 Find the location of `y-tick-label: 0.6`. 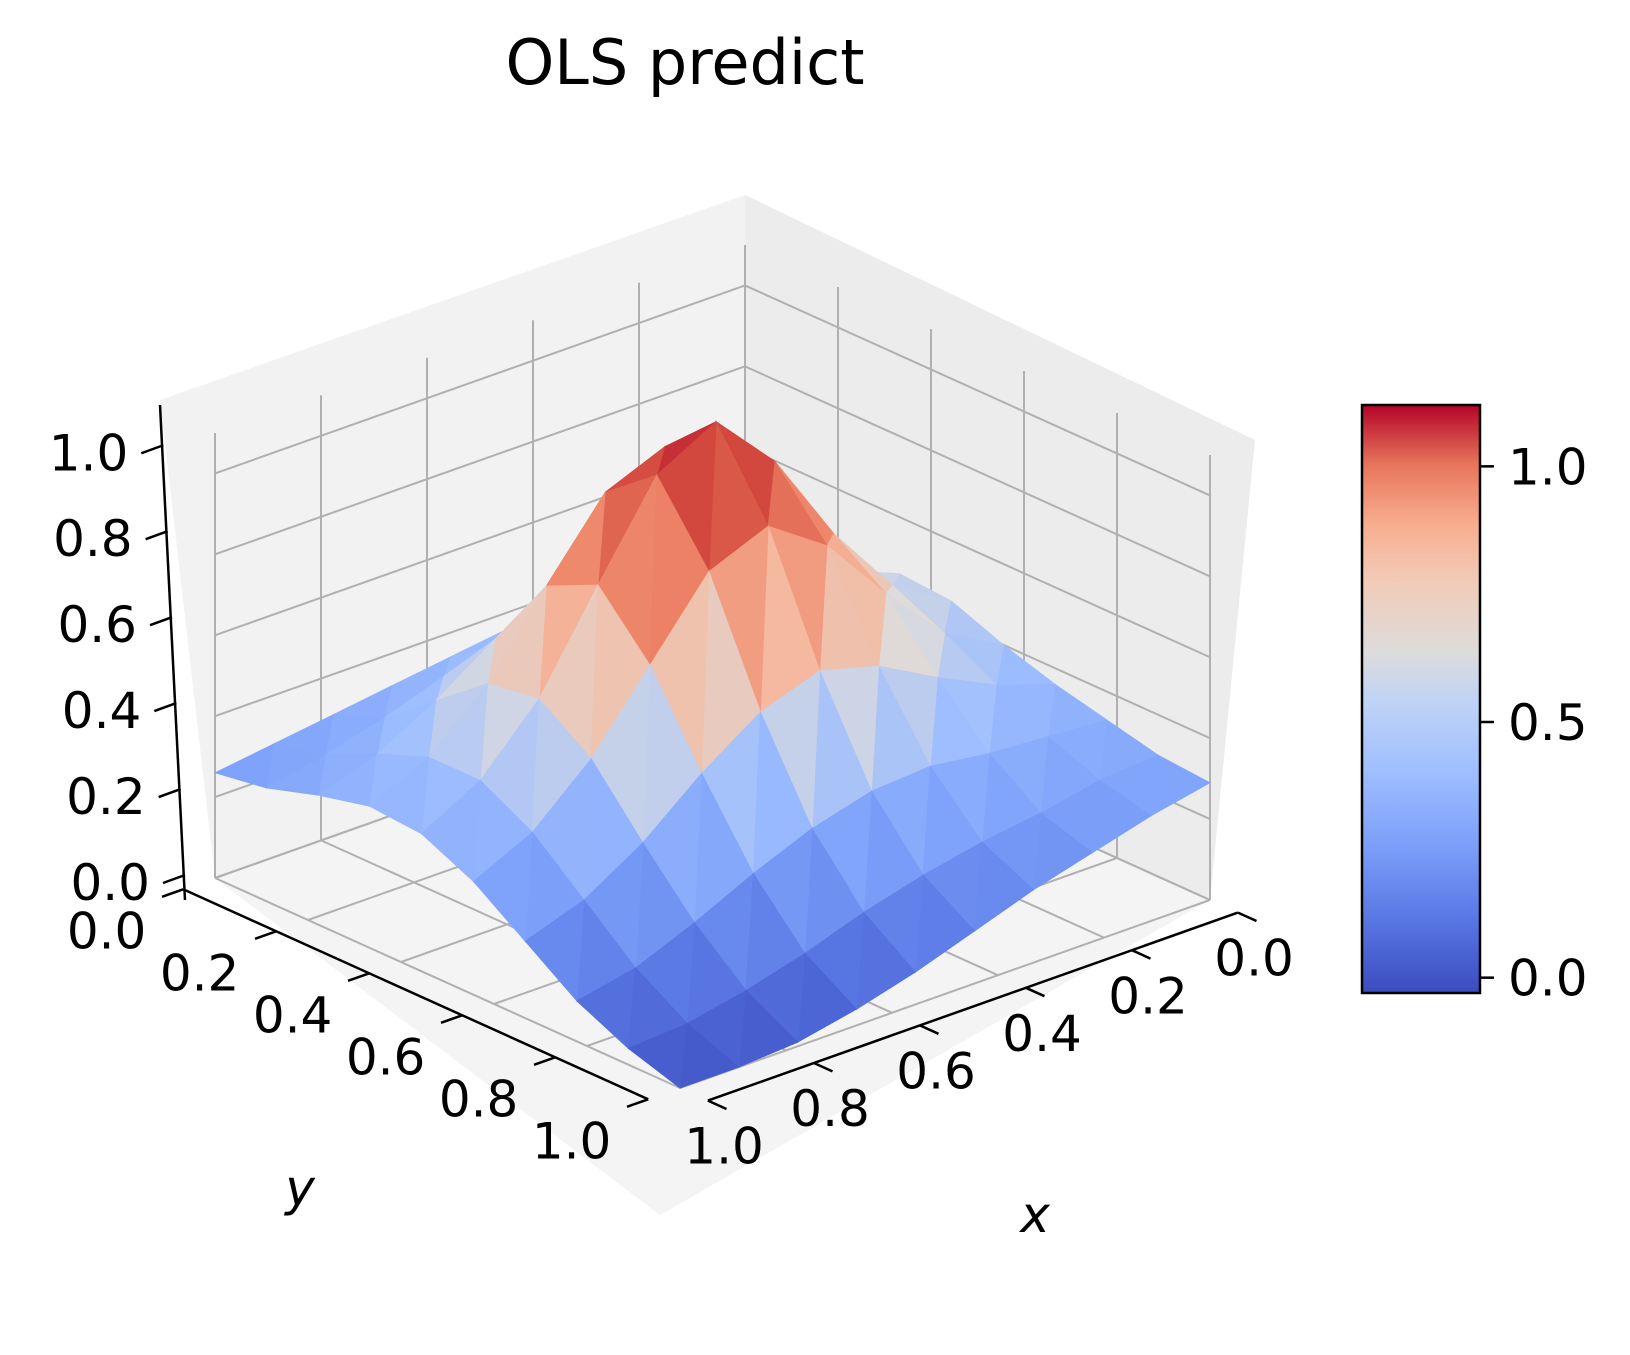

y-tick-label: 0.6 is located at coordinates (936, 1072).